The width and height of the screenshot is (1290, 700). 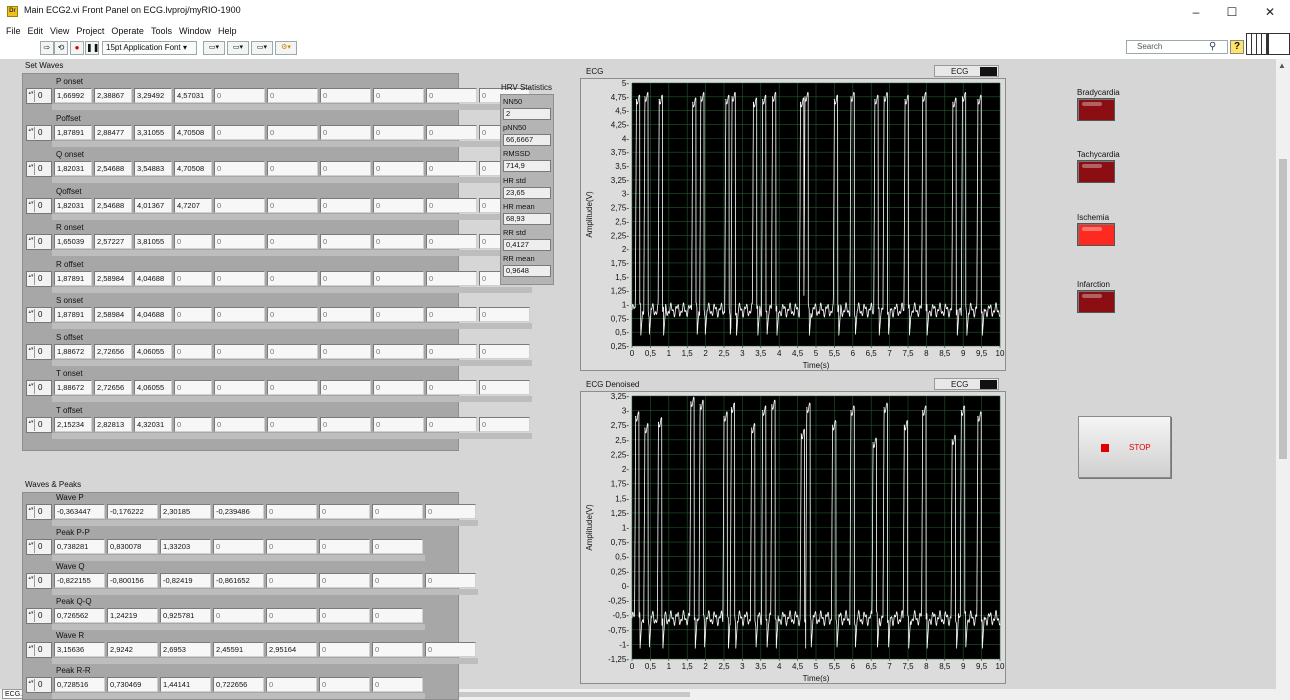 What do you see at coordinates (113, 205) in the screenshot?
I see `array-element: 2,54688` at bounding box center [113, 205].